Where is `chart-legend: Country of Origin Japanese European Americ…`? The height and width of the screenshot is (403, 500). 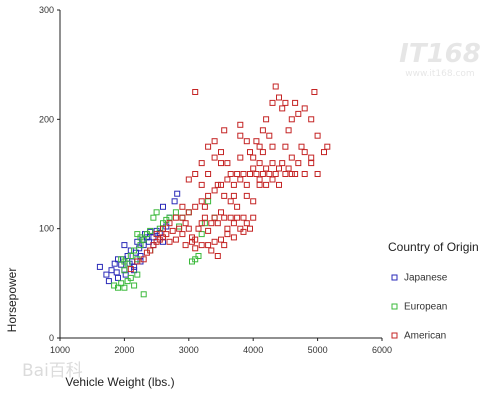 chart-legend: Country of Origin Japanese European Americ… is located at coordinates (433, 291).